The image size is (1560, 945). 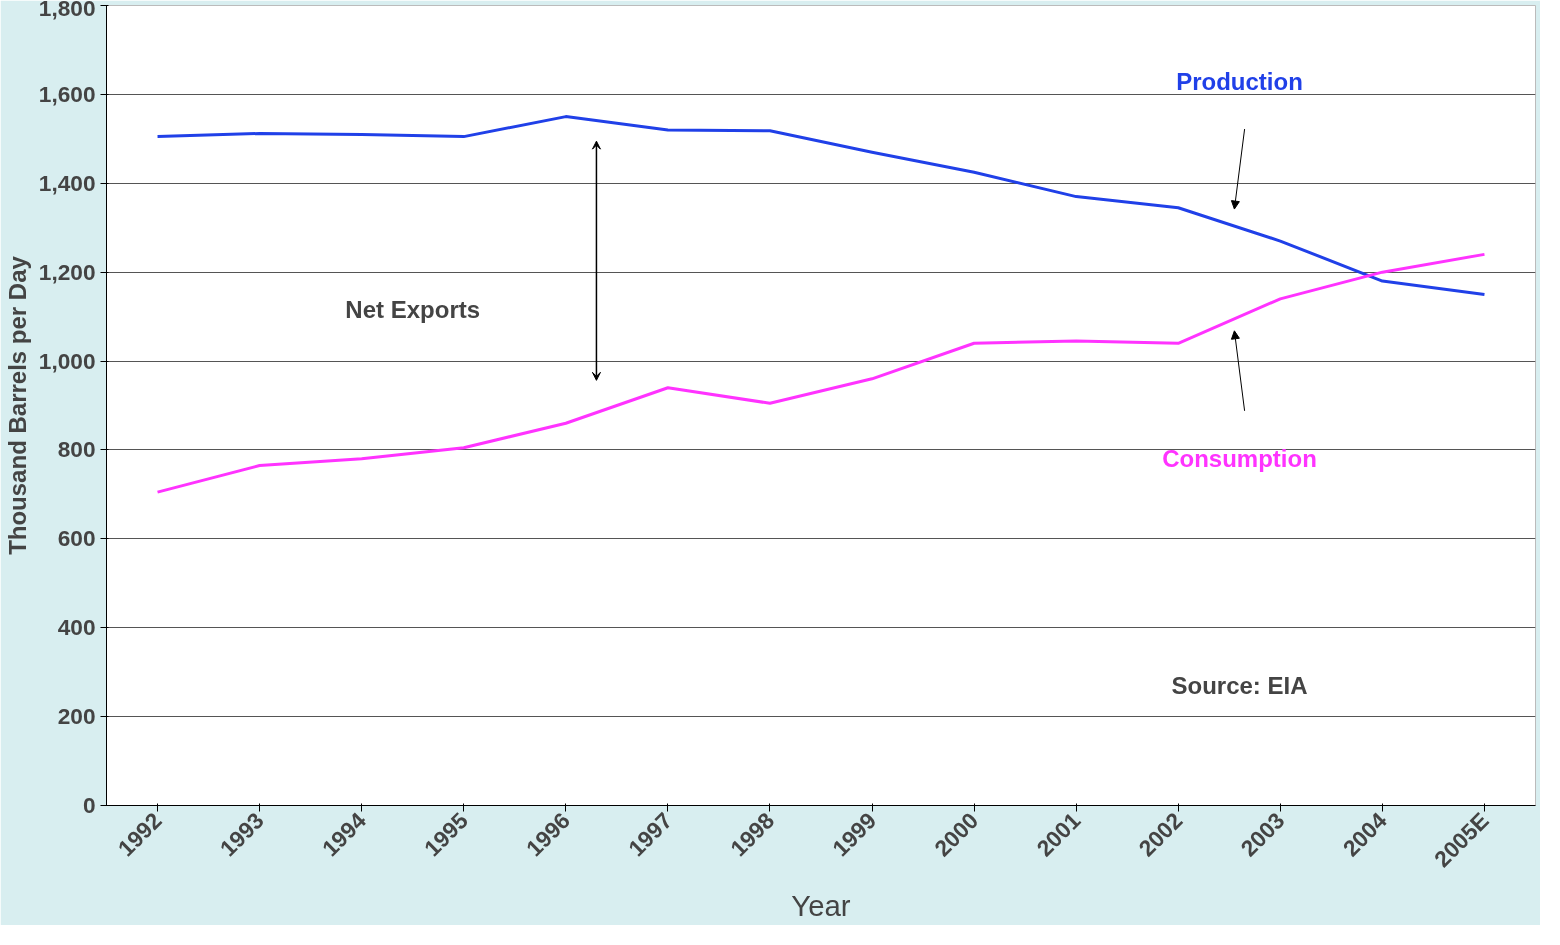 What do you see at coordinates (1239, 459) in the screenshot?
I see `text: Consumption` at bounding box center [1239, 459].